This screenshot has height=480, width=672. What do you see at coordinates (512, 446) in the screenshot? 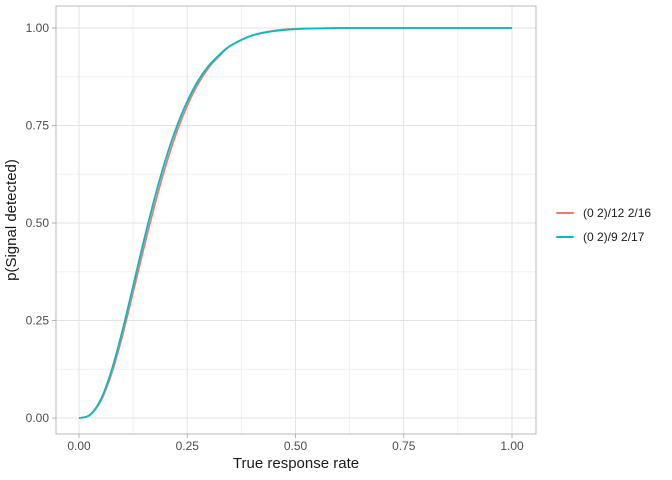
I see `x-tick-label: 1.00` at bounding box center [512, 446].